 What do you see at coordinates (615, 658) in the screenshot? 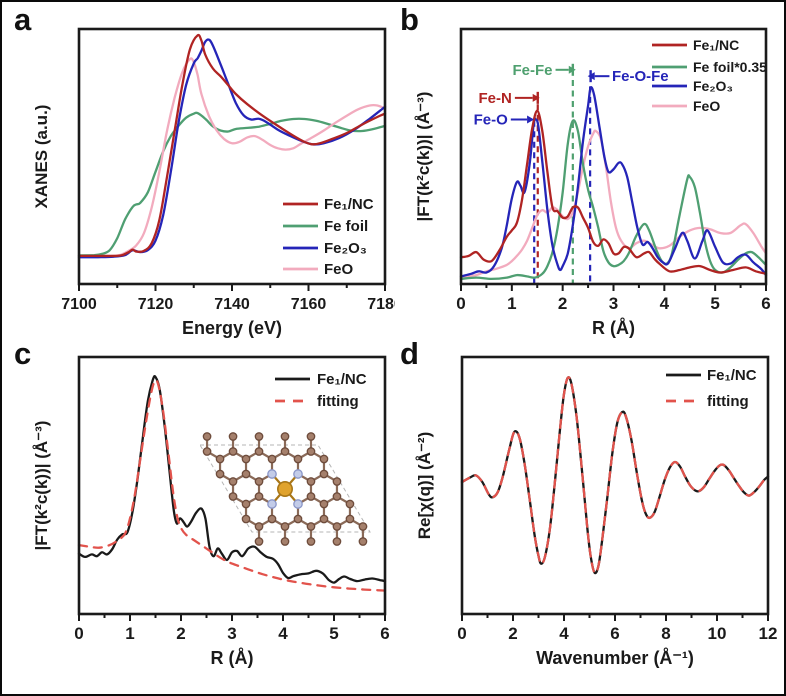
I see `axis-x-label: Wavenumber (Å⁻¹)` at bounding box center [615, 658].